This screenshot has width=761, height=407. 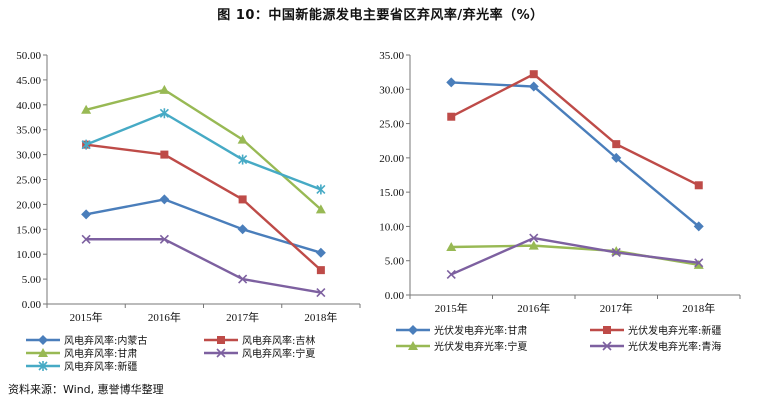 What do you see at coordinates (674, 330) in the screenshot?
I see `legend-label: 光伏发电弃光率:新疆` at bounding box center [674, 330].